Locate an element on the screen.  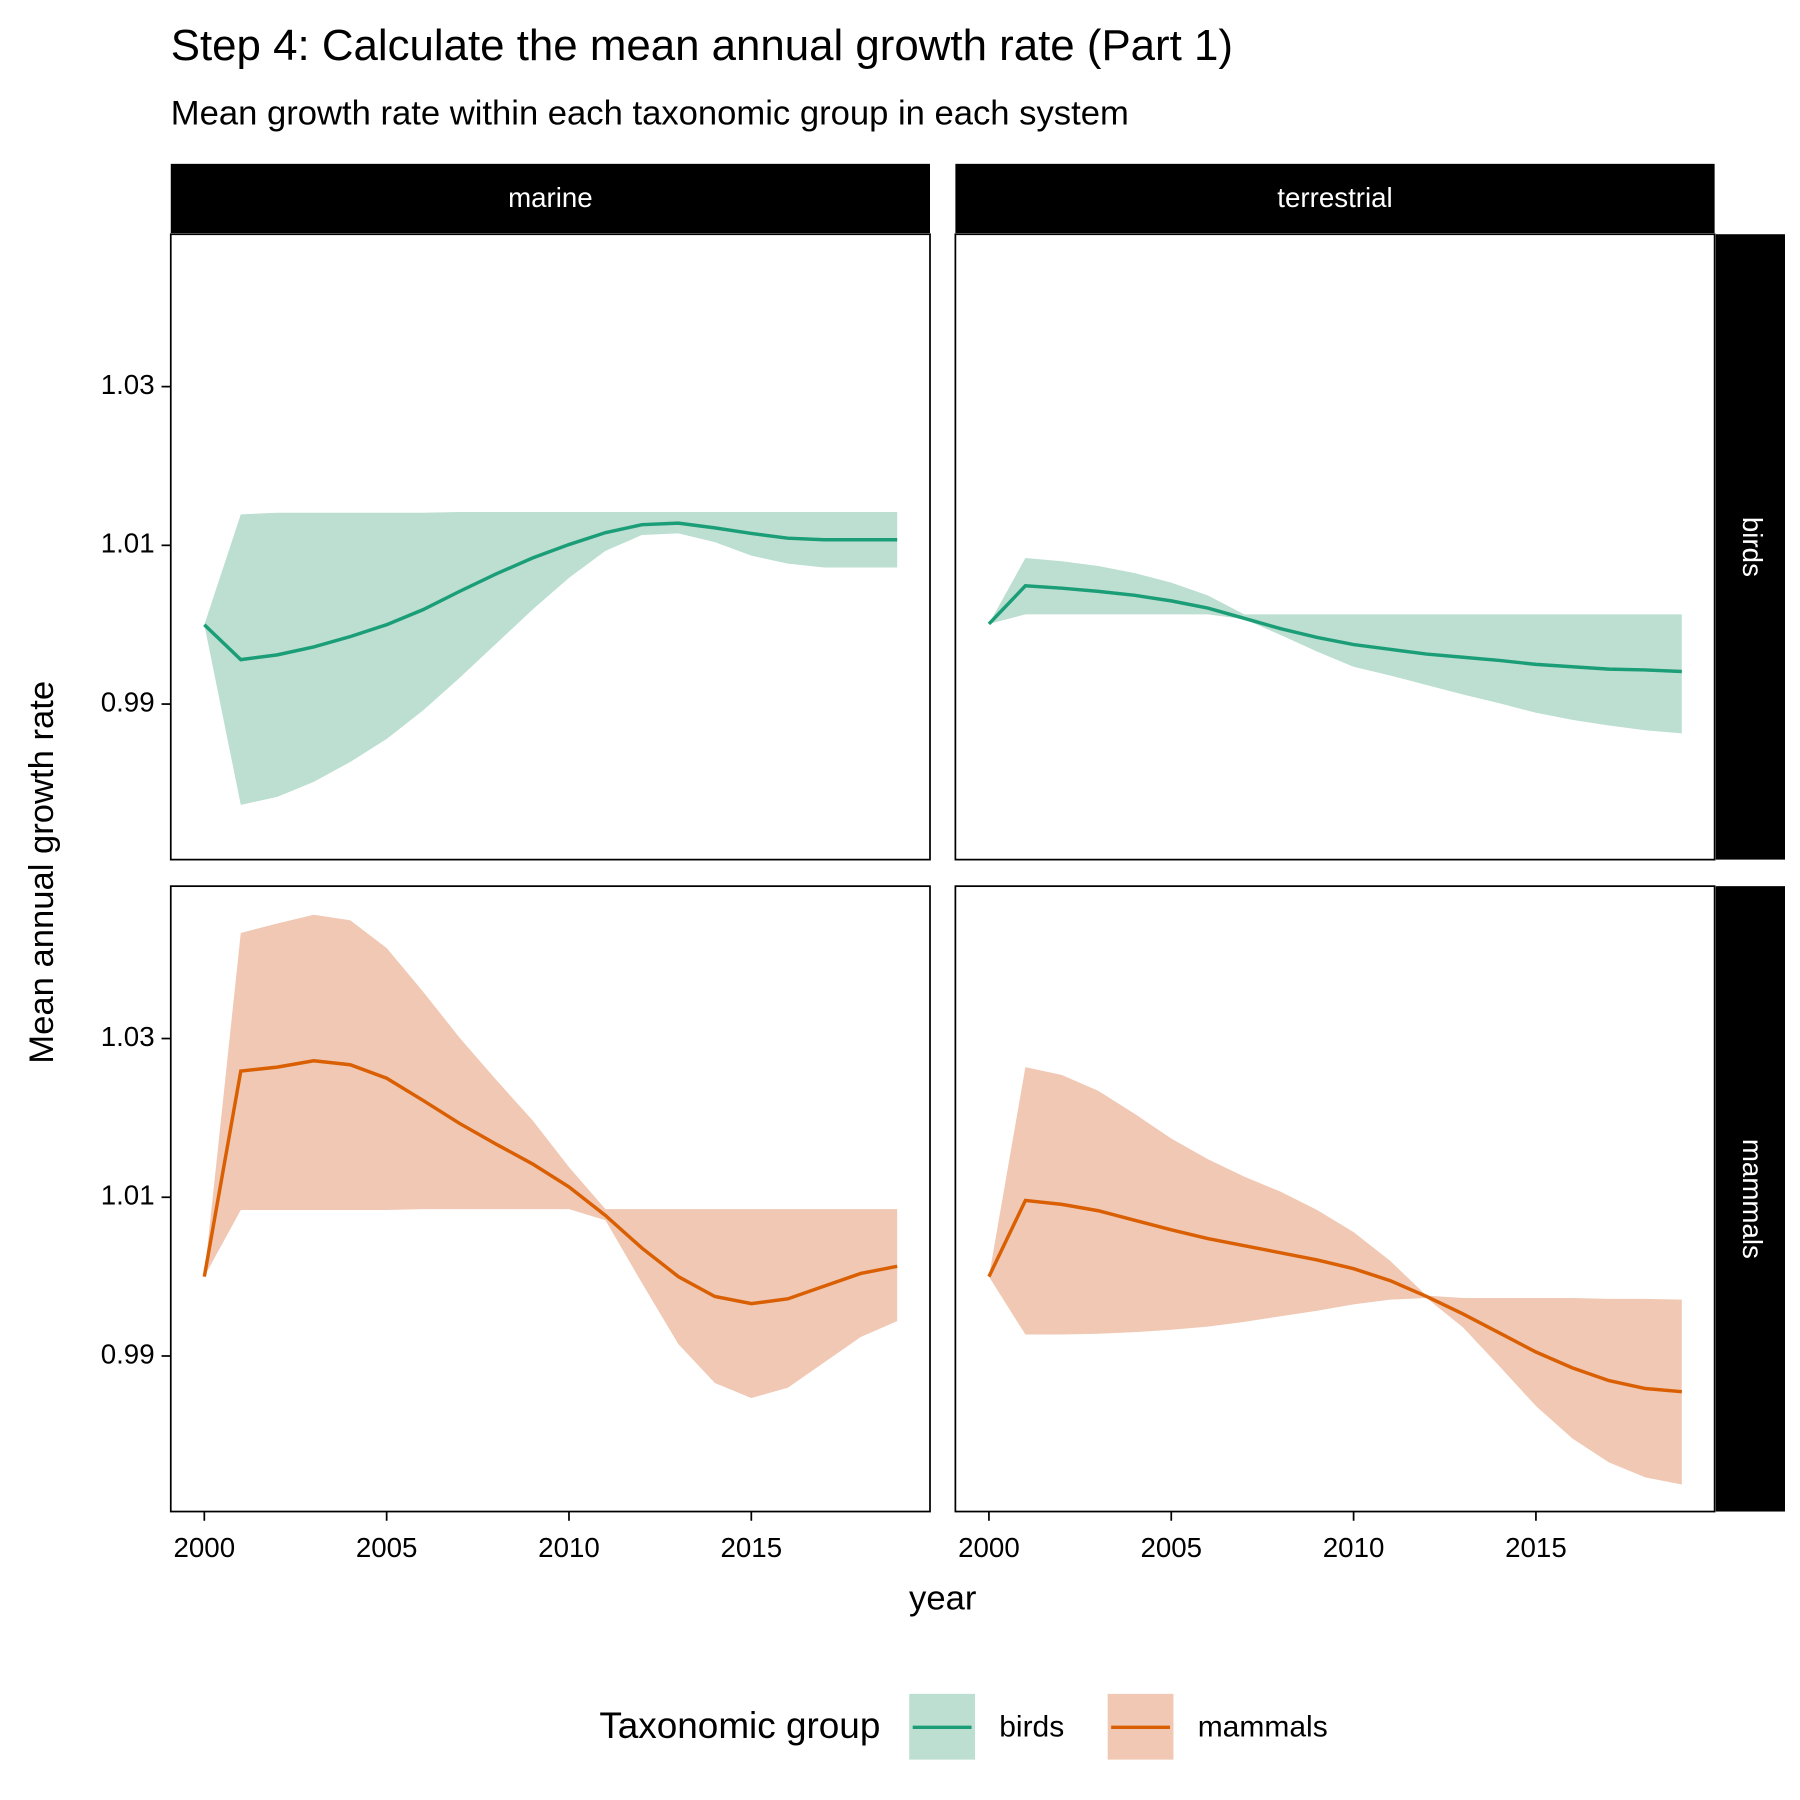
y-axis-title: Mean annual growth rate is located at coordinates (42, 872).